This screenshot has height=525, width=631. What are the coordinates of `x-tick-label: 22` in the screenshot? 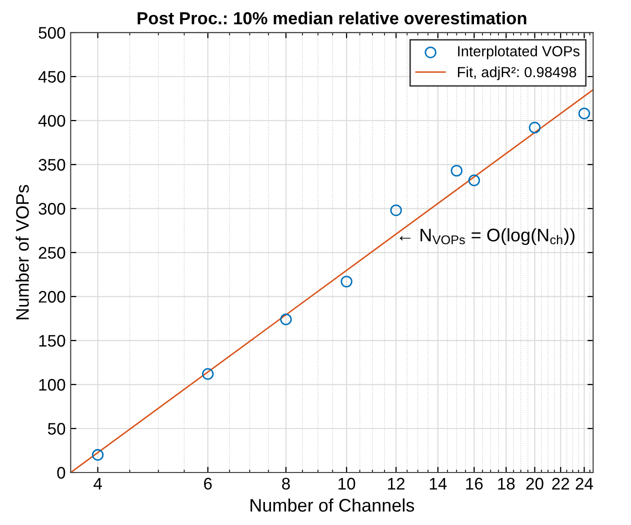 It's located at (561, 484).